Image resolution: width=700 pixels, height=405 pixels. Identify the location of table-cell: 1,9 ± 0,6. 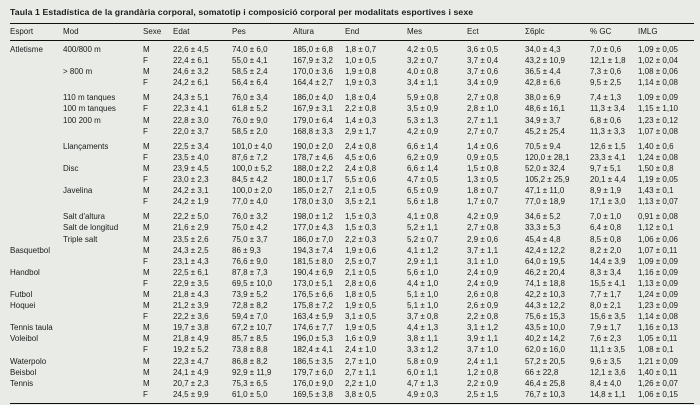
(361, 250).